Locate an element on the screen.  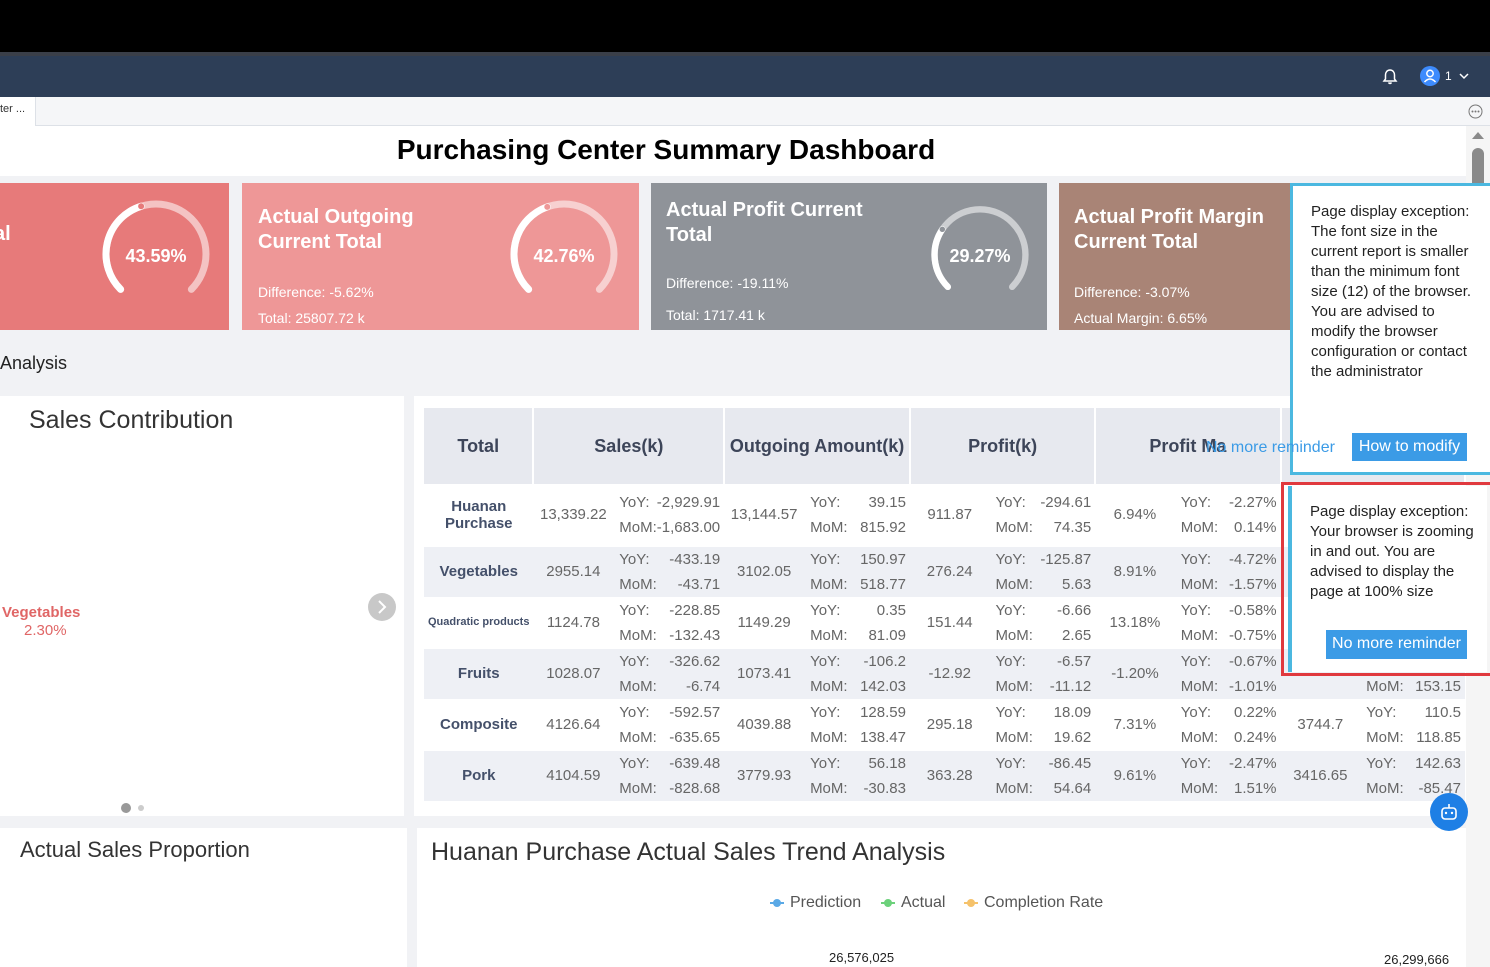
kpi-title: Actual Profit Margin Current Total is located at coordinates (1169, 229).